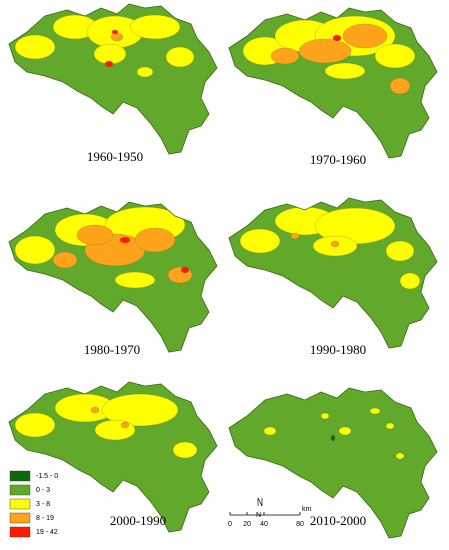  I want to click on panel-label: 2000-1990, so click(138, 520).